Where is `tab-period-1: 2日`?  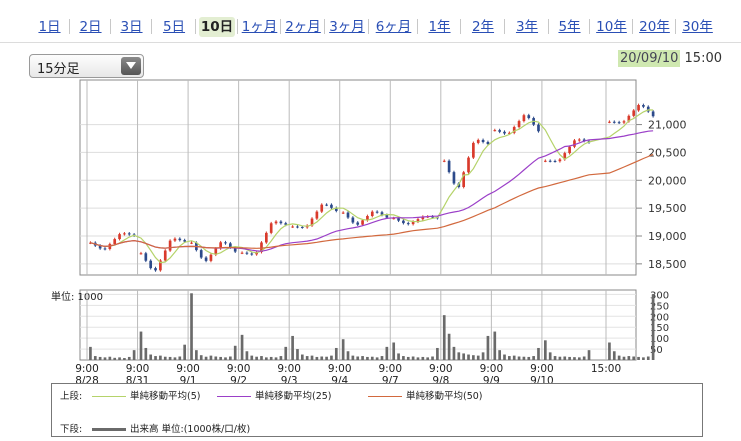 tab-period-1: 2日 is located at coordinates (90, 27).